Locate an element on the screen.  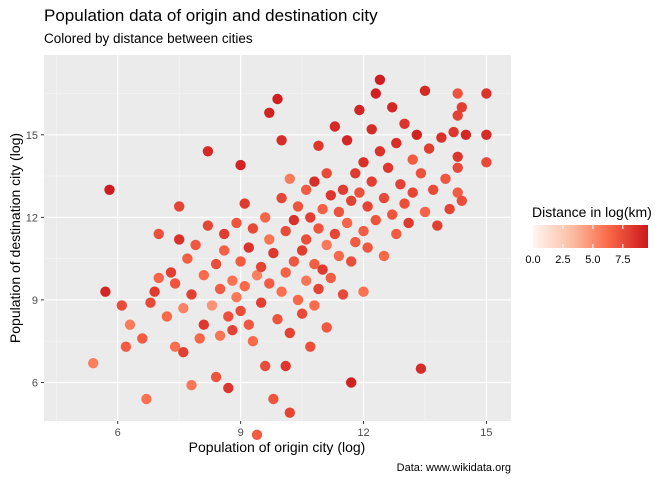
color-legend: Distance in log(km) 0.0 2.5 5.0 7.5 is located at coordinates (588, 235).